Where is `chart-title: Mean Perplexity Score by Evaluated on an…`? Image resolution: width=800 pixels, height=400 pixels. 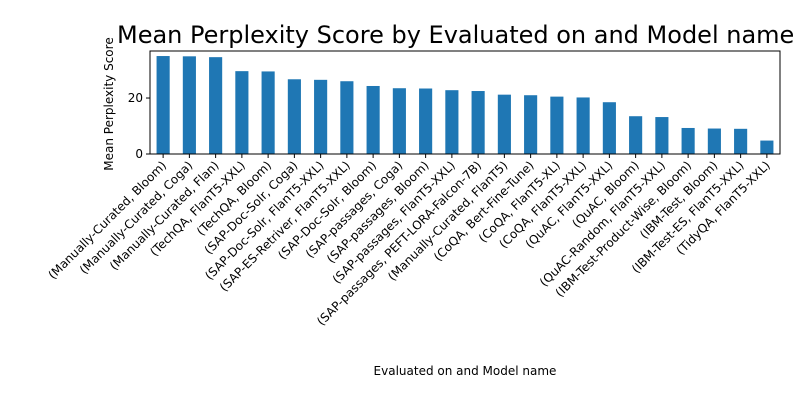
chart-title: Mean Perplexity Score by Evaluated on an… is located at coordinates (455, 35).